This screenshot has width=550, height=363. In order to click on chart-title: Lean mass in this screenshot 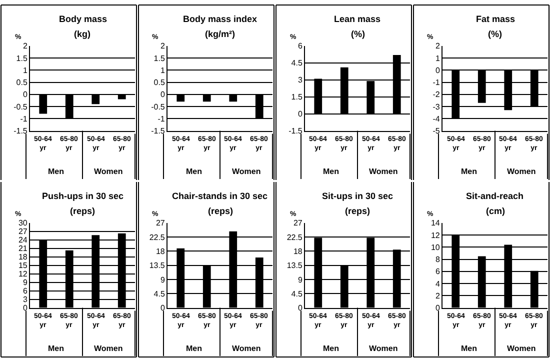, I will do `click(357, 19)`.